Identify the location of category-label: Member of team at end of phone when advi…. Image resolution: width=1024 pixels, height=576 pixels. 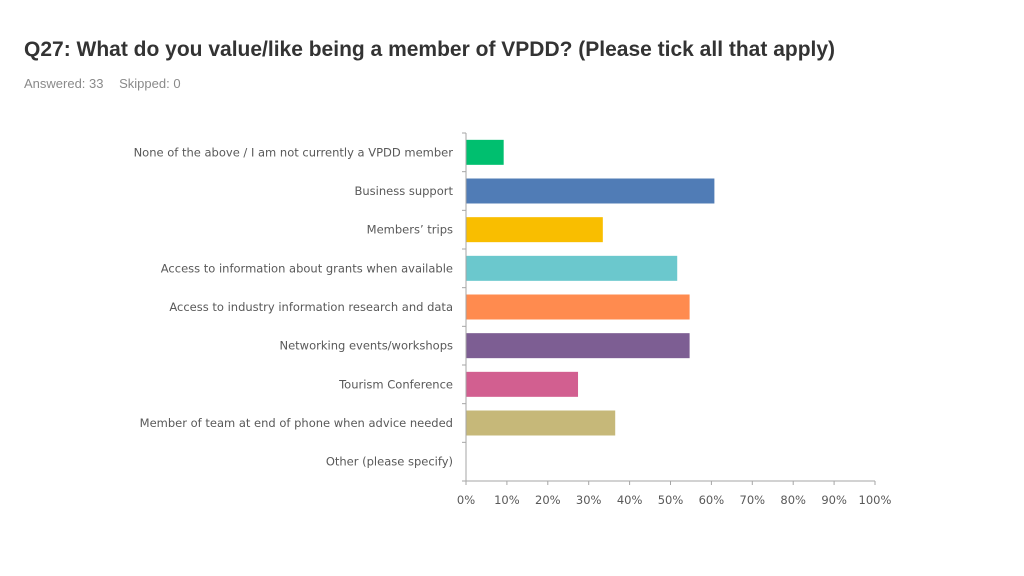
(296, 423).